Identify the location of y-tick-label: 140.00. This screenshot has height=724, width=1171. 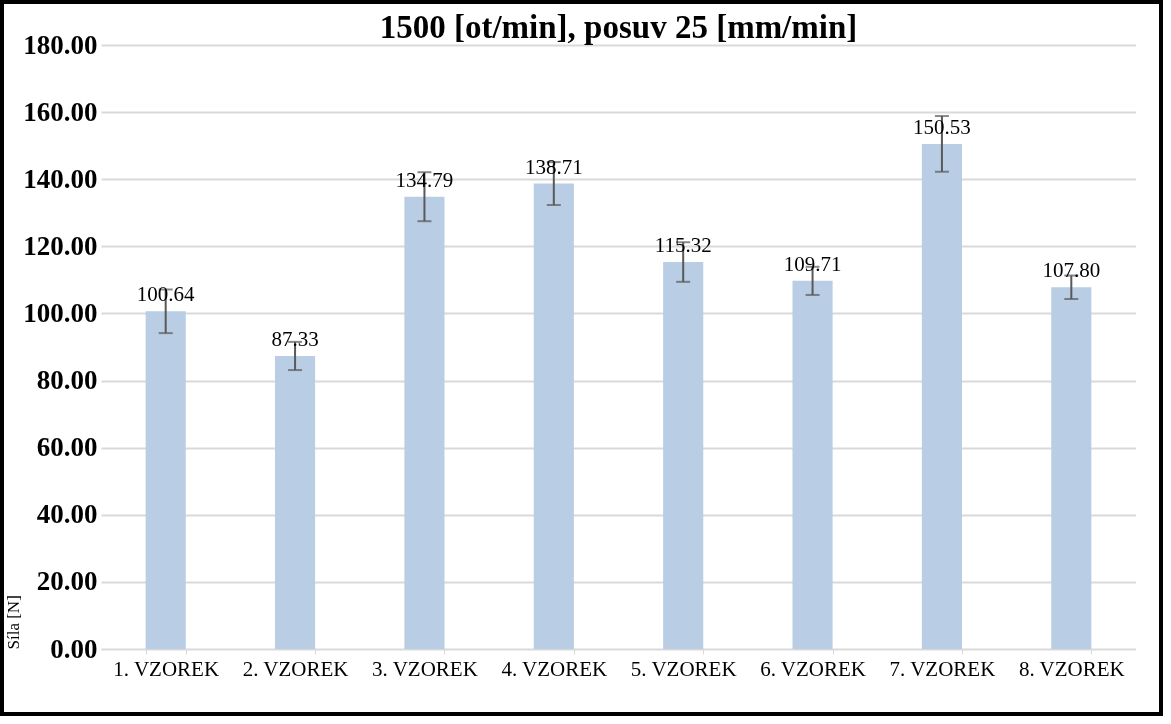
(60, 178).